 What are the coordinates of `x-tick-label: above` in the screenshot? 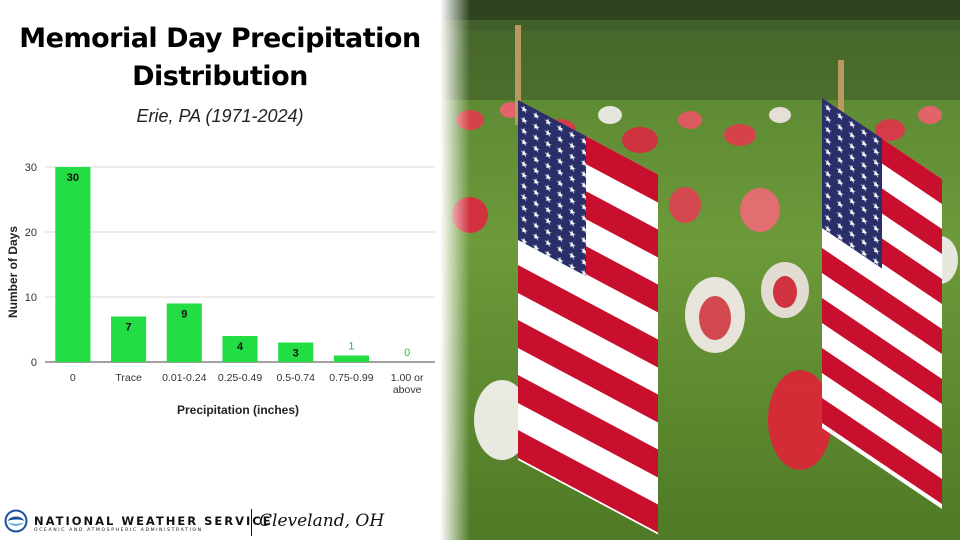 It's located at (407, 390).